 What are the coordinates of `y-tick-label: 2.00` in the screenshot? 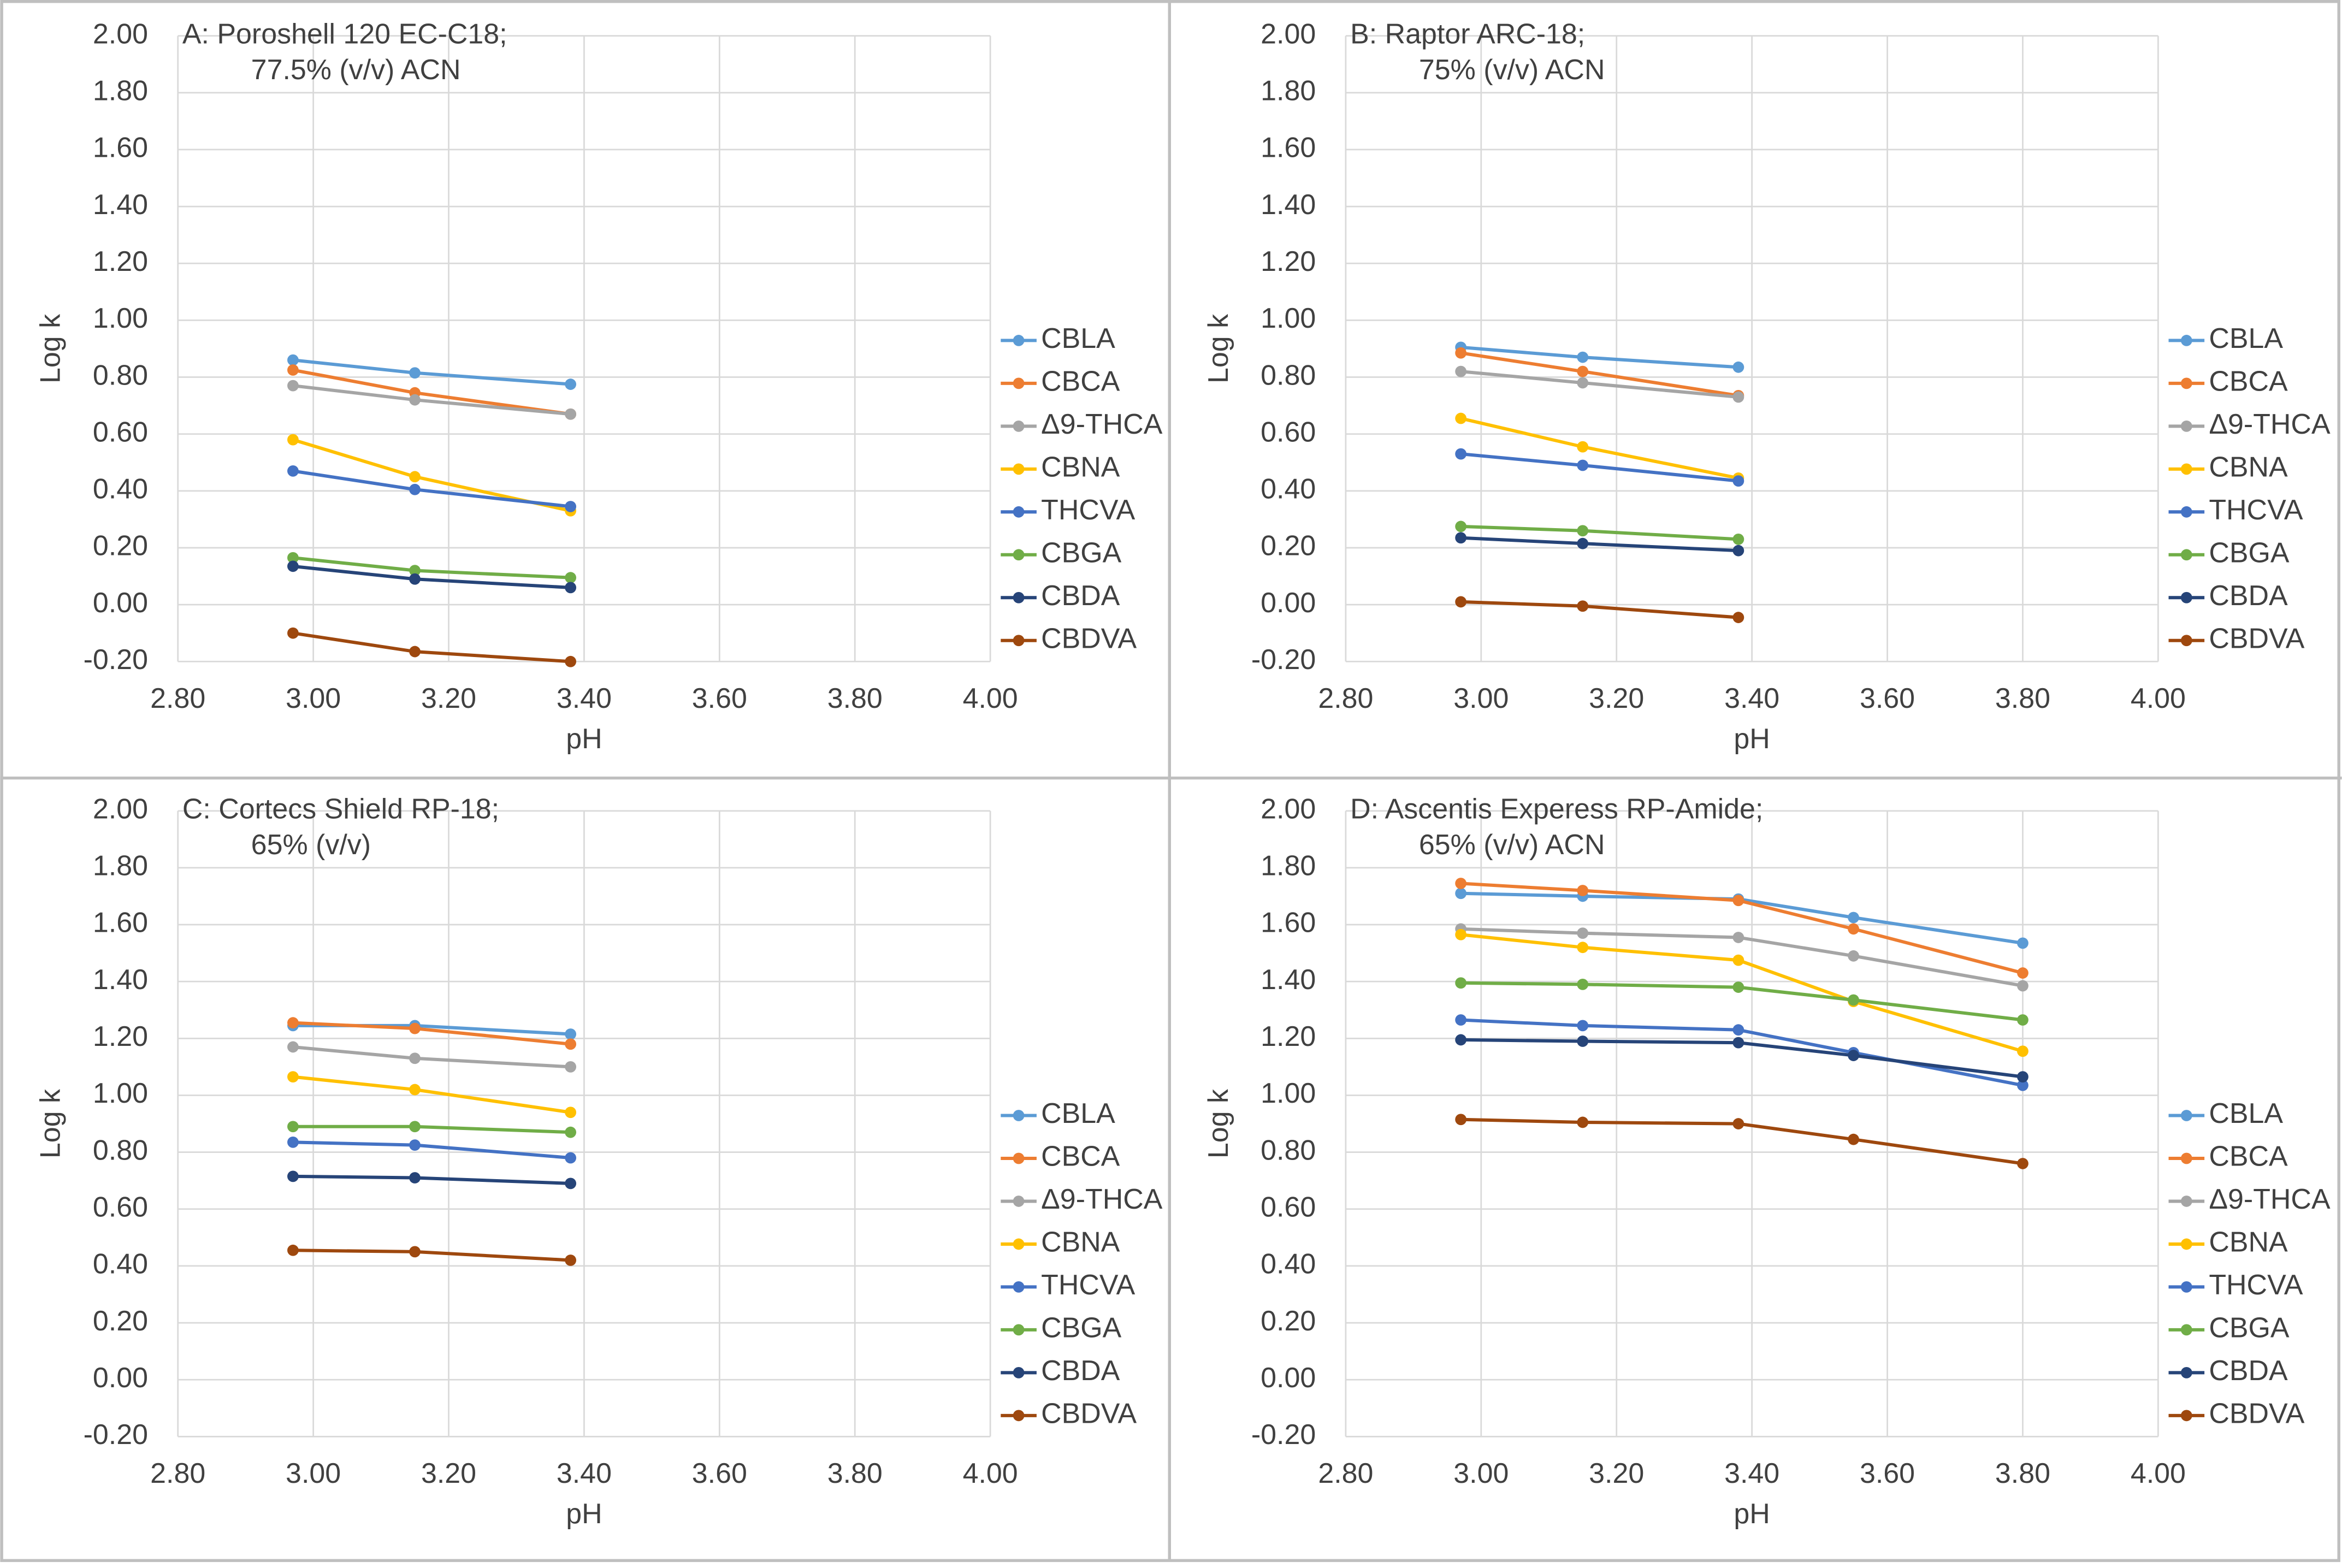 It's located at (121, 809).